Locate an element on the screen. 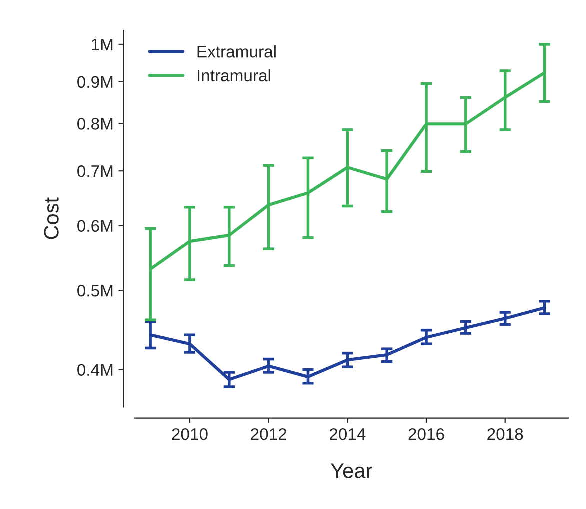 This screenshot has width=586, height=509. y-tick-label: 0.9M is located at coordinates (95, 82).